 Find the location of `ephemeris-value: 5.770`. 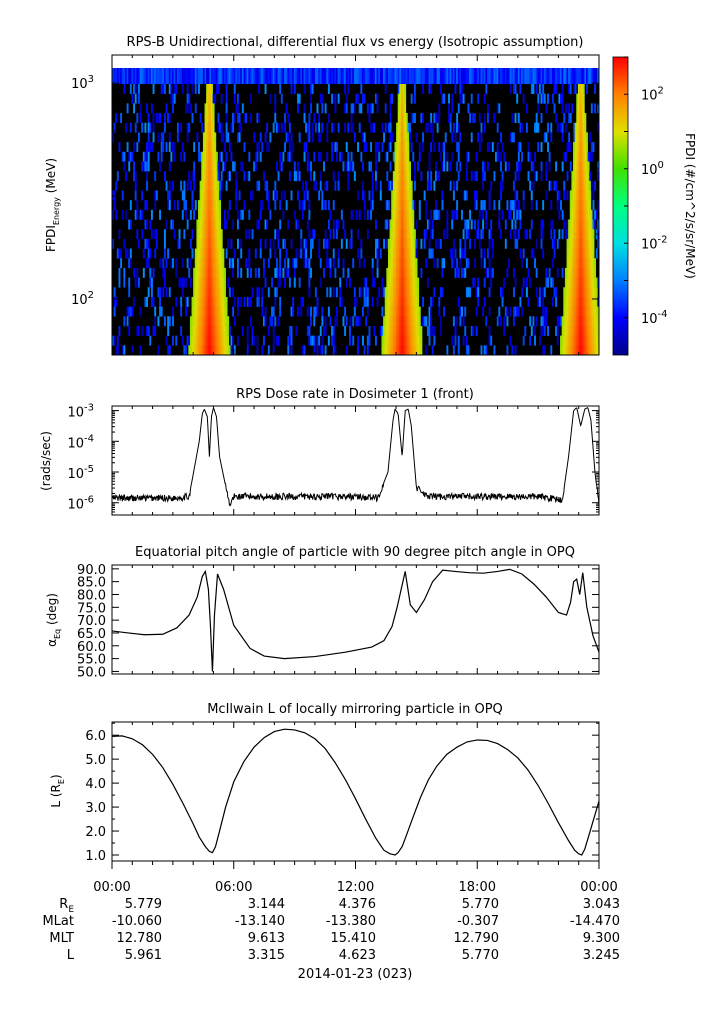

ephemeris-value: 5.770 is located at coordinates (480, 904).